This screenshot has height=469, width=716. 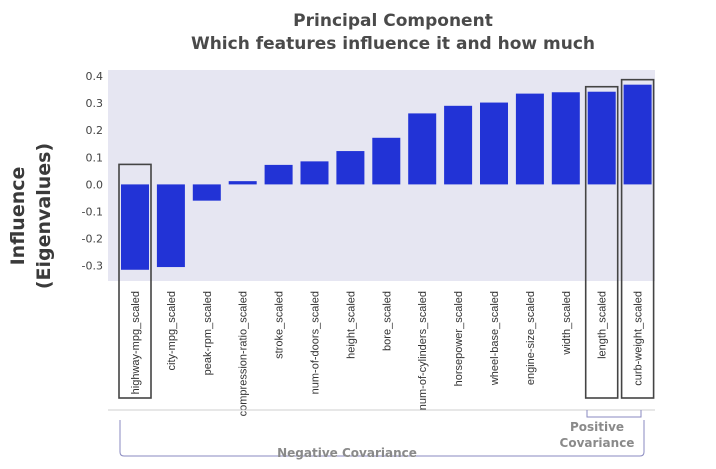 What do you see at coordinates (242, 183) in the screenshot?
I see `bar-compression-ratio_scaled` at bounding box center [242, 183].